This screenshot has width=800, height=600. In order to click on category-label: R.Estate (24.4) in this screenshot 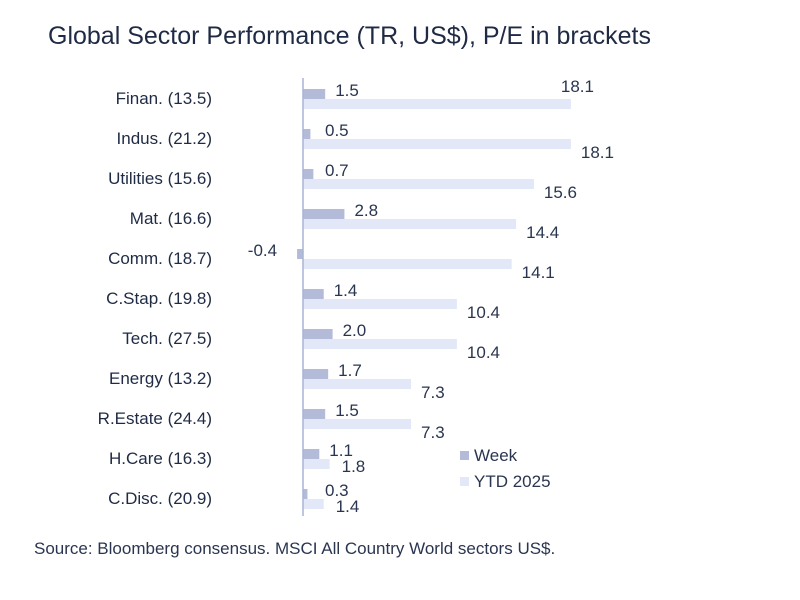, I will do `click(155, 418)`.